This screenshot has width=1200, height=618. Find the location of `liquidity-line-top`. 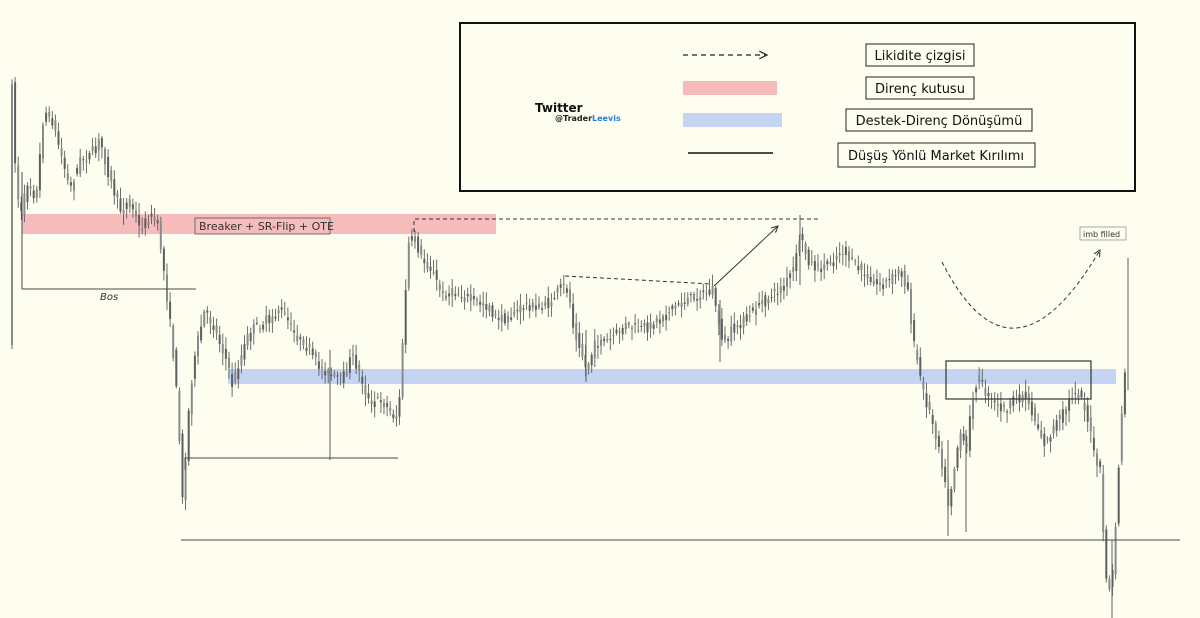

liquidity-line-top is located at coordinates (616, 225).